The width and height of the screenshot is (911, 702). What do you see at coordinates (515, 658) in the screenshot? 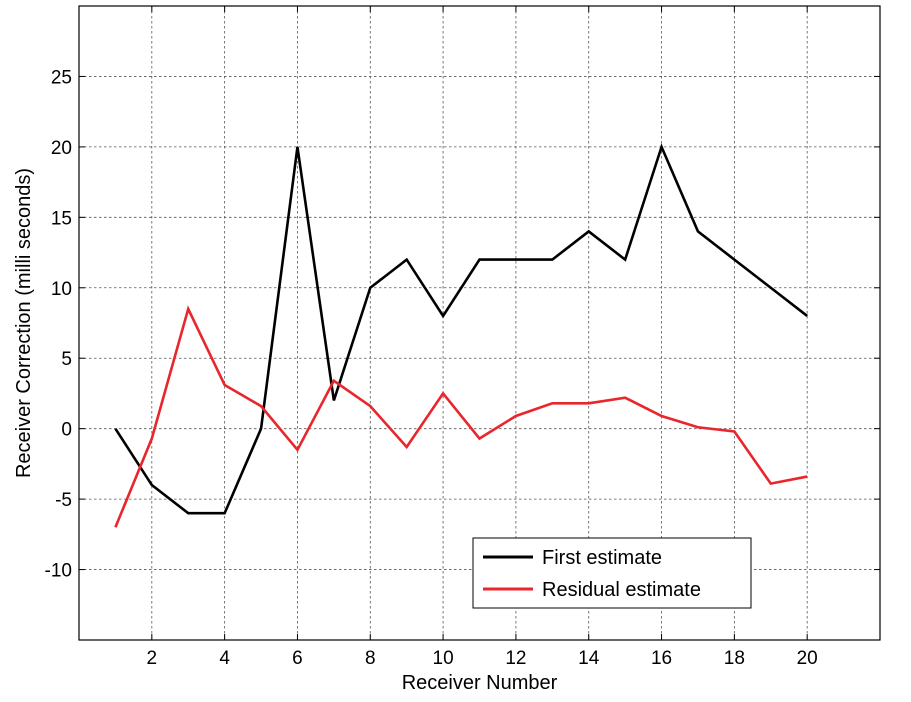
I see `x-tick-label-12: 12` at bounding box center [515, 658].